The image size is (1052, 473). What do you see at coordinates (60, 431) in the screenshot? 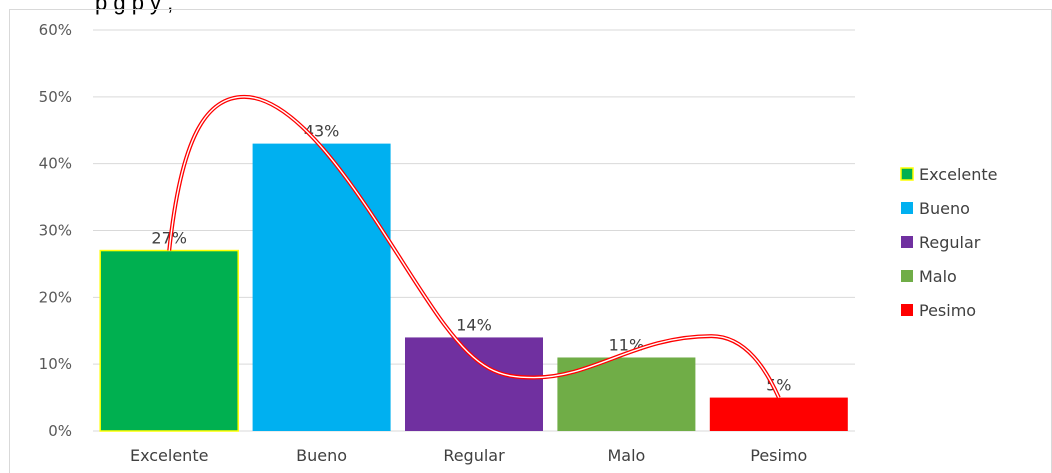
I see `y-tick-label: 0%` at bounding box center [60, 431].